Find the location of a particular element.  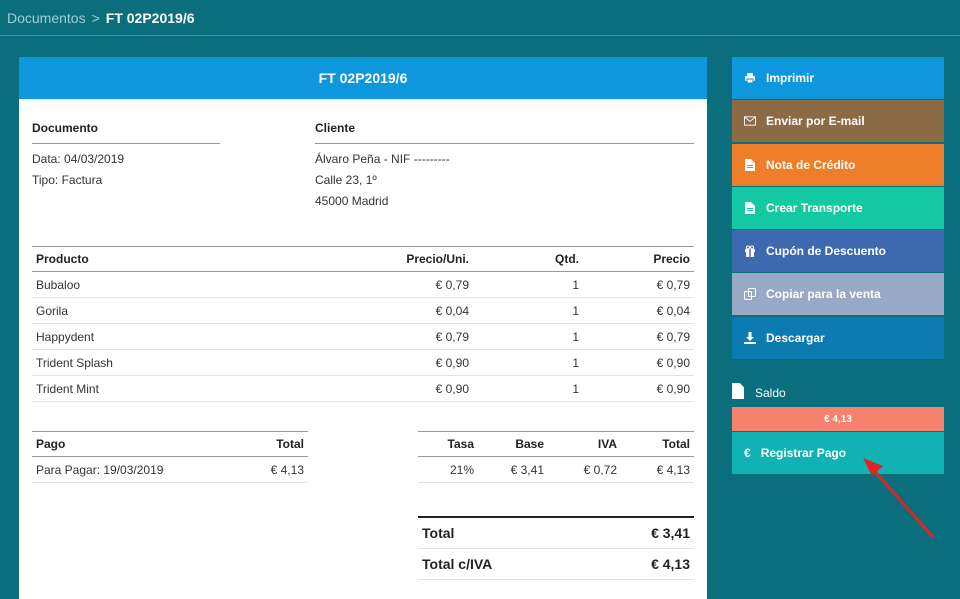

document-info-title: Documento is located at coordinates (126, 132).